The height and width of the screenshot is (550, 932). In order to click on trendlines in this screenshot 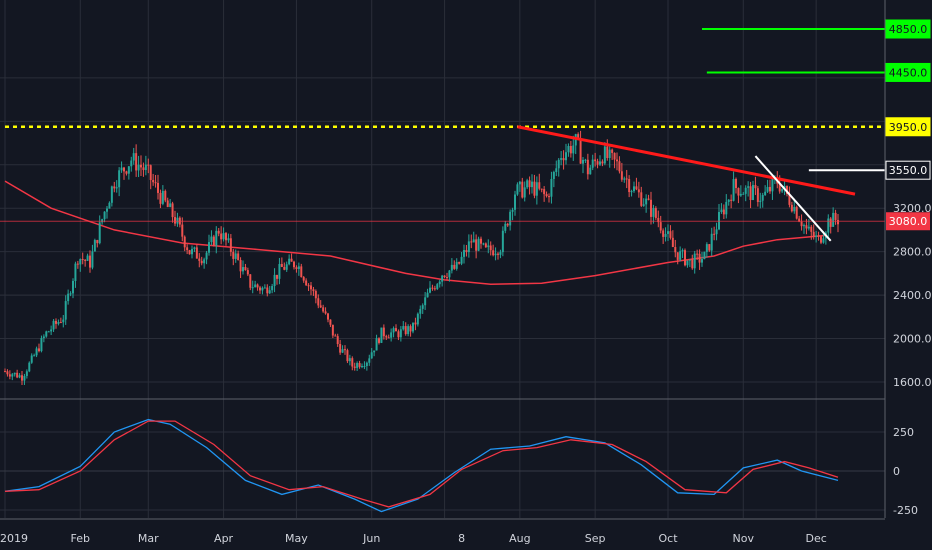, I will do `click(686, 183)`.